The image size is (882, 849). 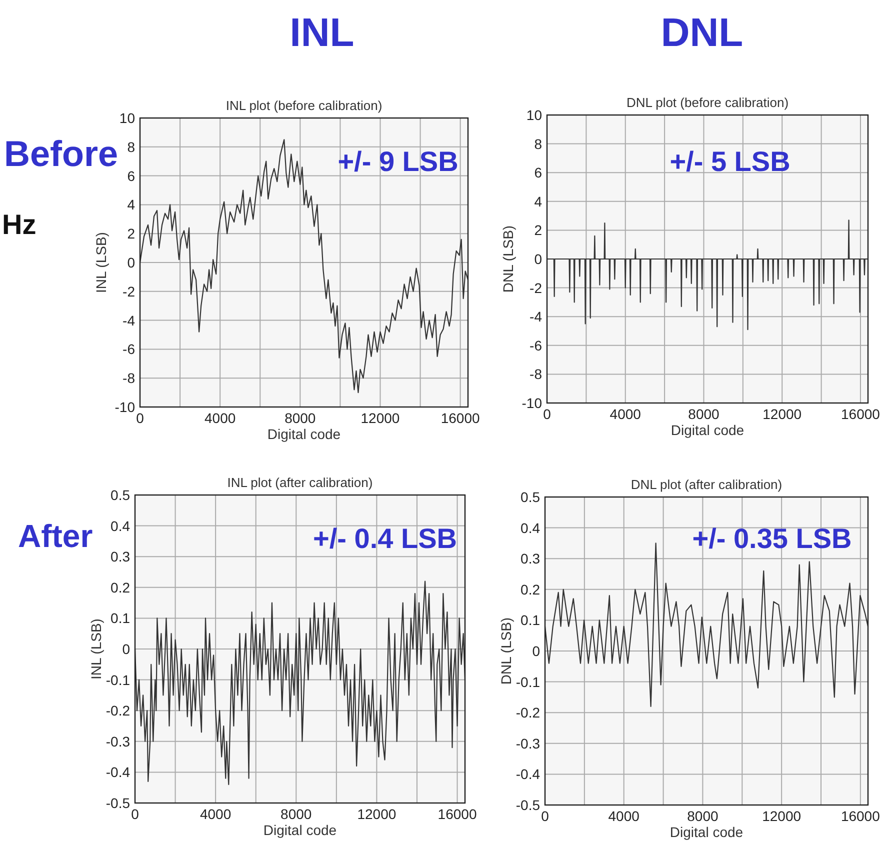 What do you see at coordinates (19, 224) in the screenshot?
I see `text: Hz` at bounding box center [19, 224].